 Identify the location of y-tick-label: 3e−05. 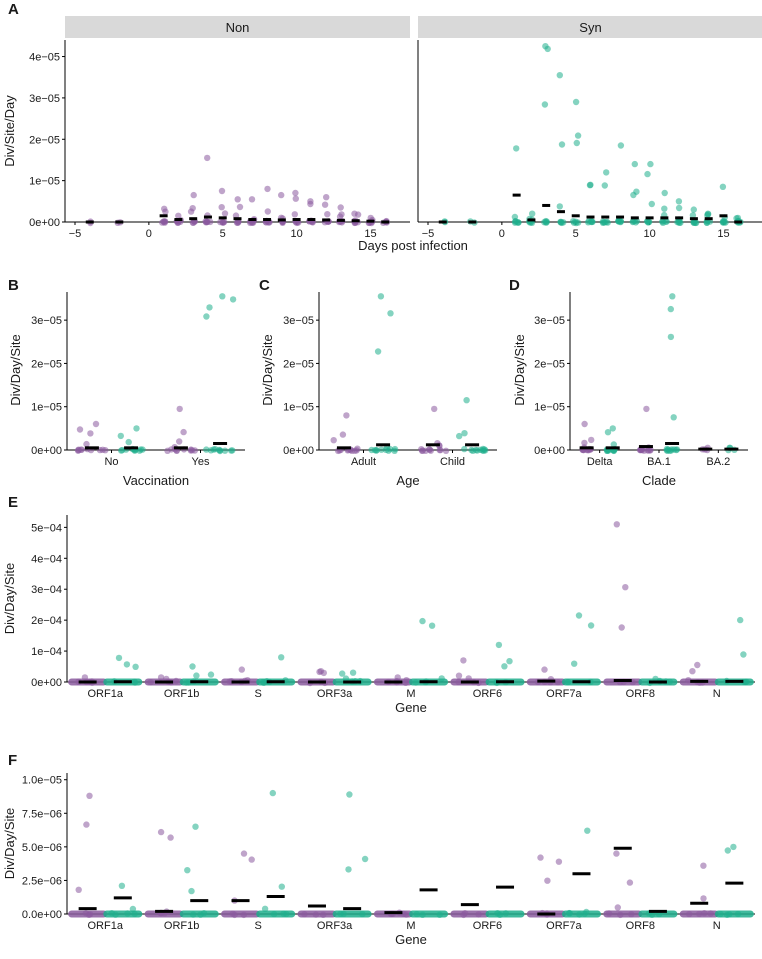
(46, 321).